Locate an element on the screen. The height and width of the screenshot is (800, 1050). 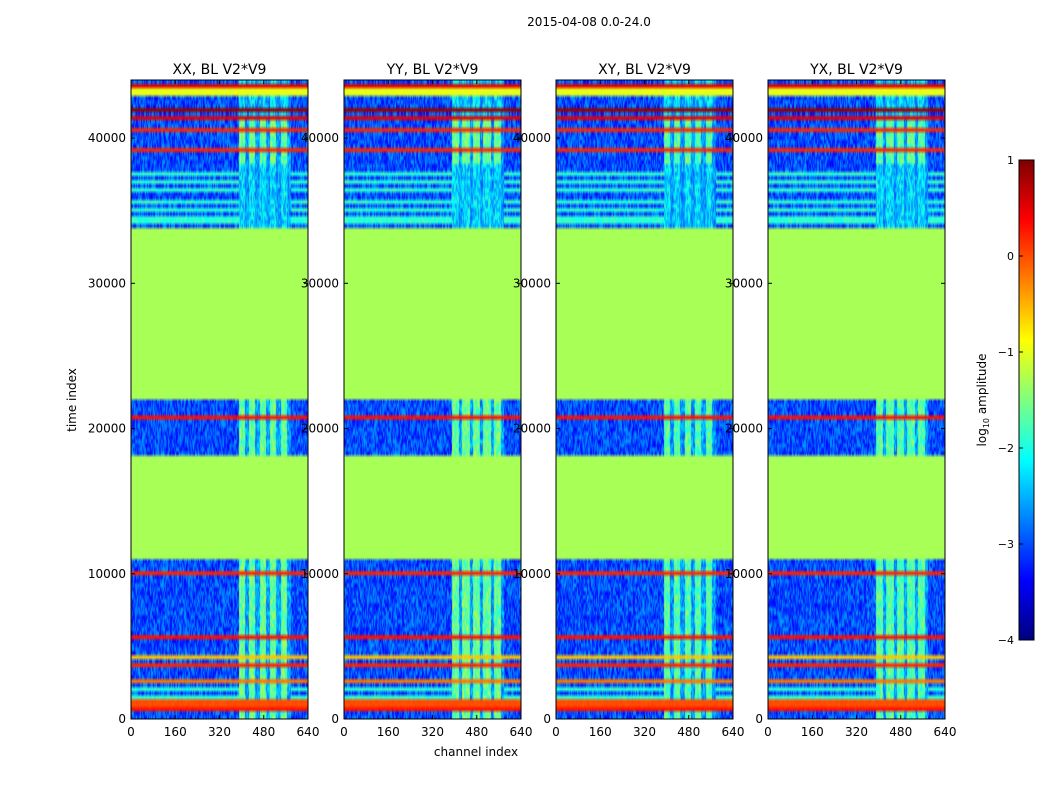
heatmap-image-xy is located at coordinates (644, 399).